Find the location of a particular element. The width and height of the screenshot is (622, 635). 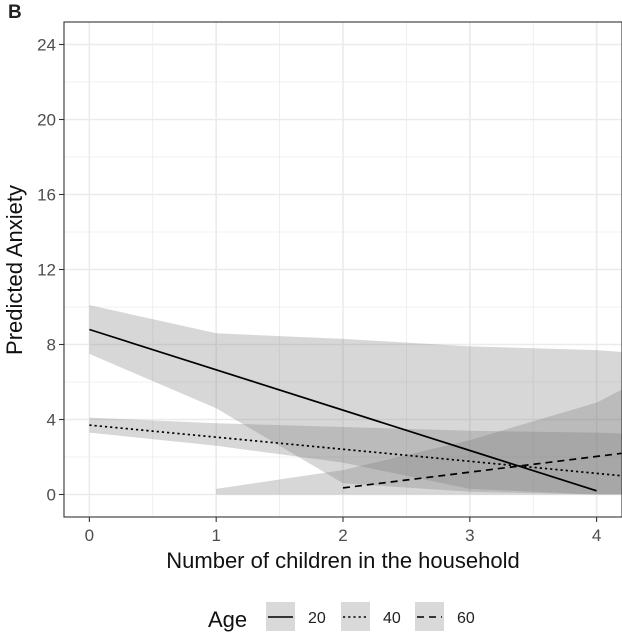

y-axis-title: Predicted Anxiety is located at coordinates (14, 270).